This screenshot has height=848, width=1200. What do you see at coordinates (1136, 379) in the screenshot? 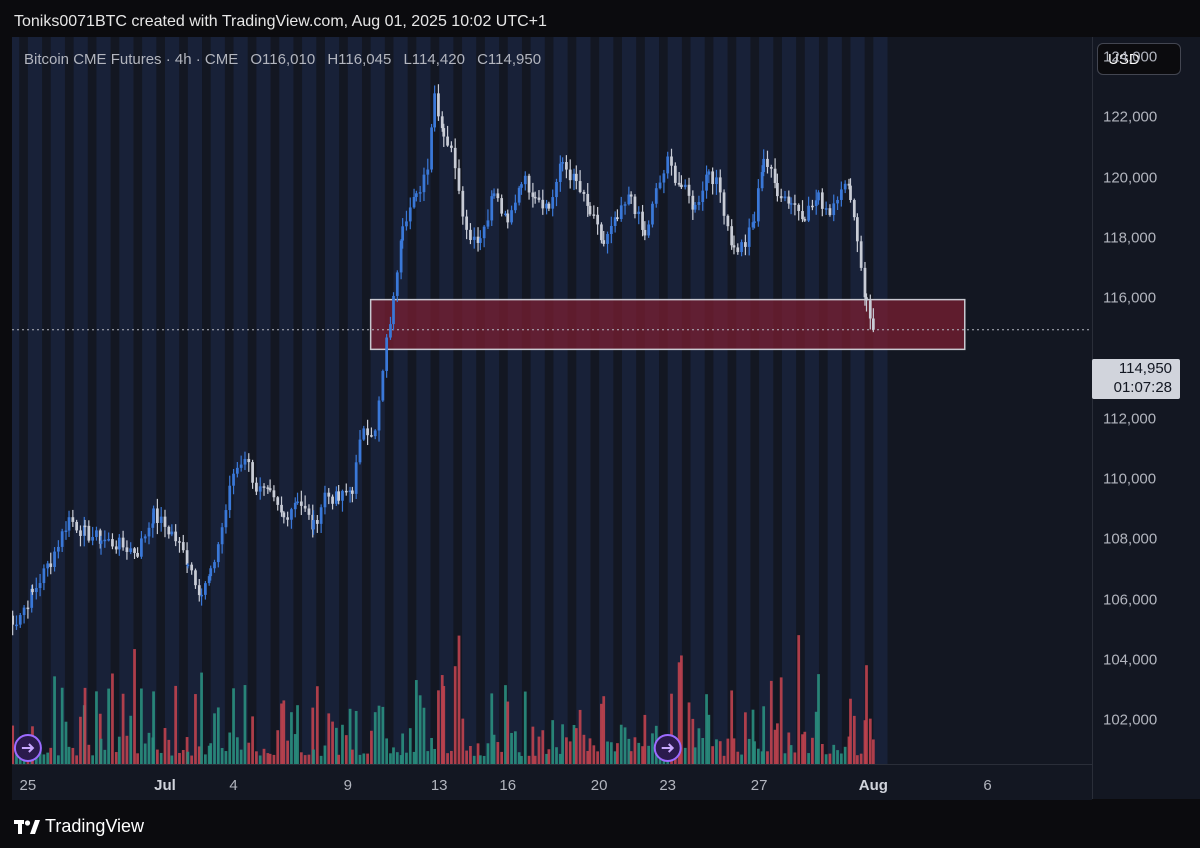
I see `last-price-badge: 114,950 01:07:28` at bounding box center [1136, 379].